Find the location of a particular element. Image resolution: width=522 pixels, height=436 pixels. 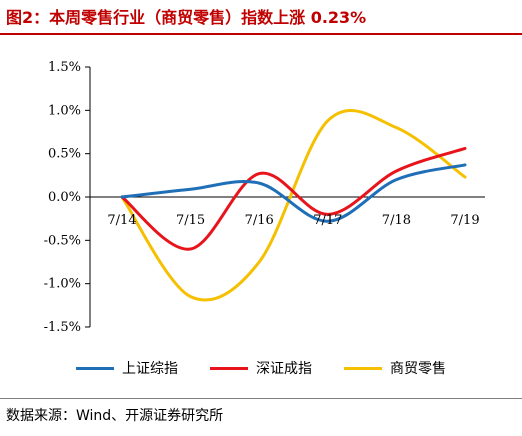

x-tick-label: 7/18 is located at coordinates (396, 220).